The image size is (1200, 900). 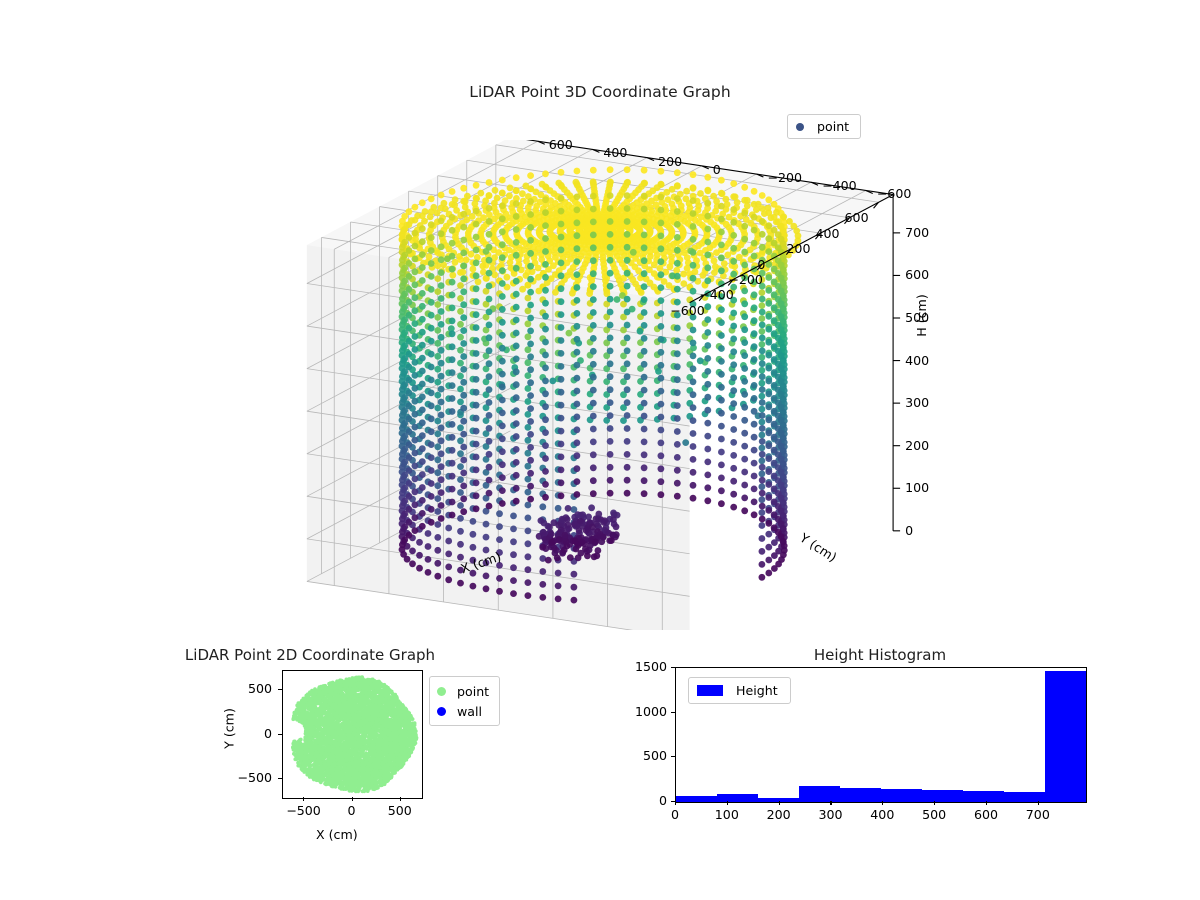 I want to click on panel-2d-xtick-1: 0, so click(x=351, y=810).